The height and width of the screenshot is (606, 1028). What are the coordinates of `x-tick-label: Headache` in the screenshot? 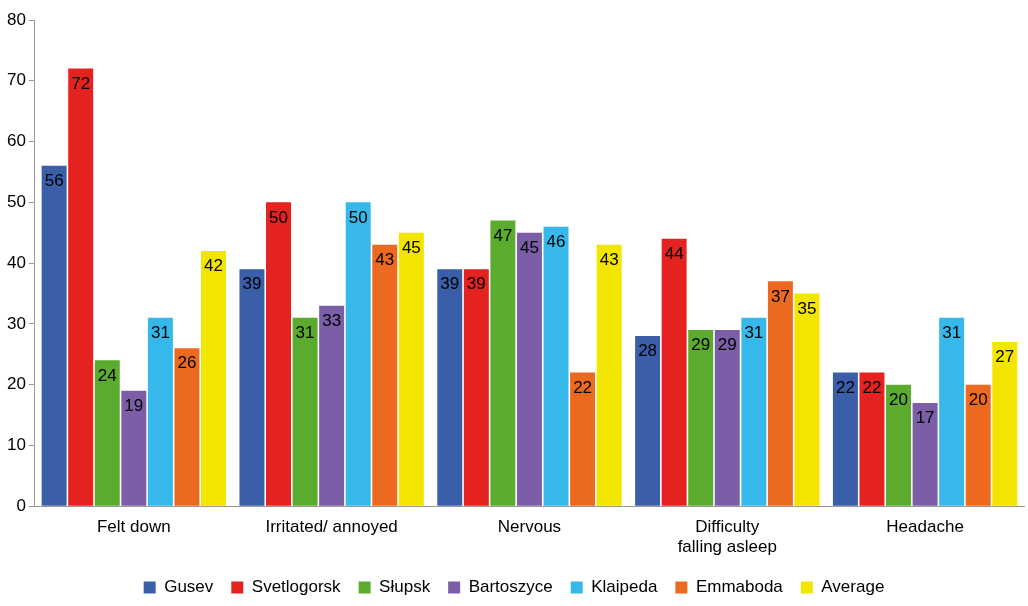 It's located at (925, 527).